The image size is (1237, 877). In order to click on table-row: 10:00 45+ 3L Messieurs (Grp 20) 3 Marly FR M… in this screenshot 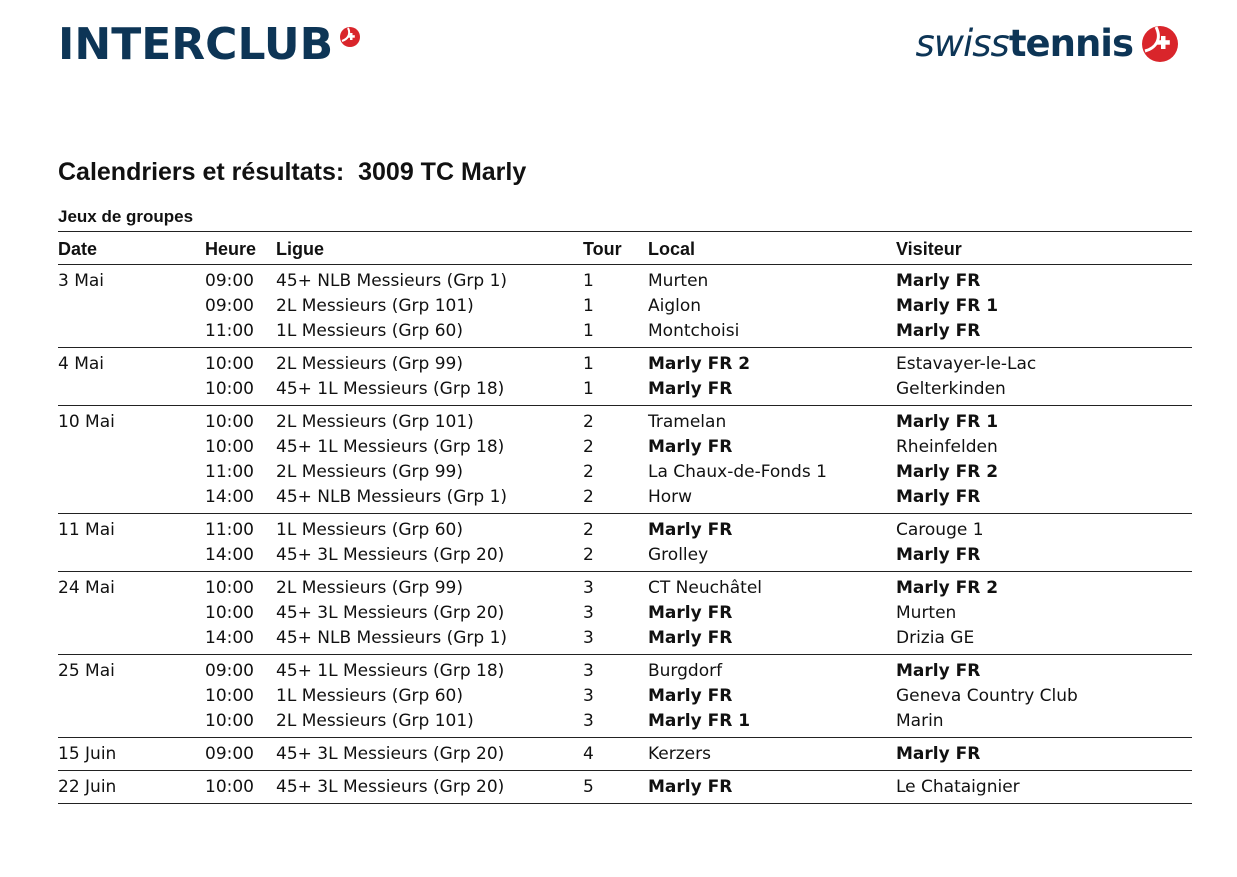, I will do `click(625, 613)`.